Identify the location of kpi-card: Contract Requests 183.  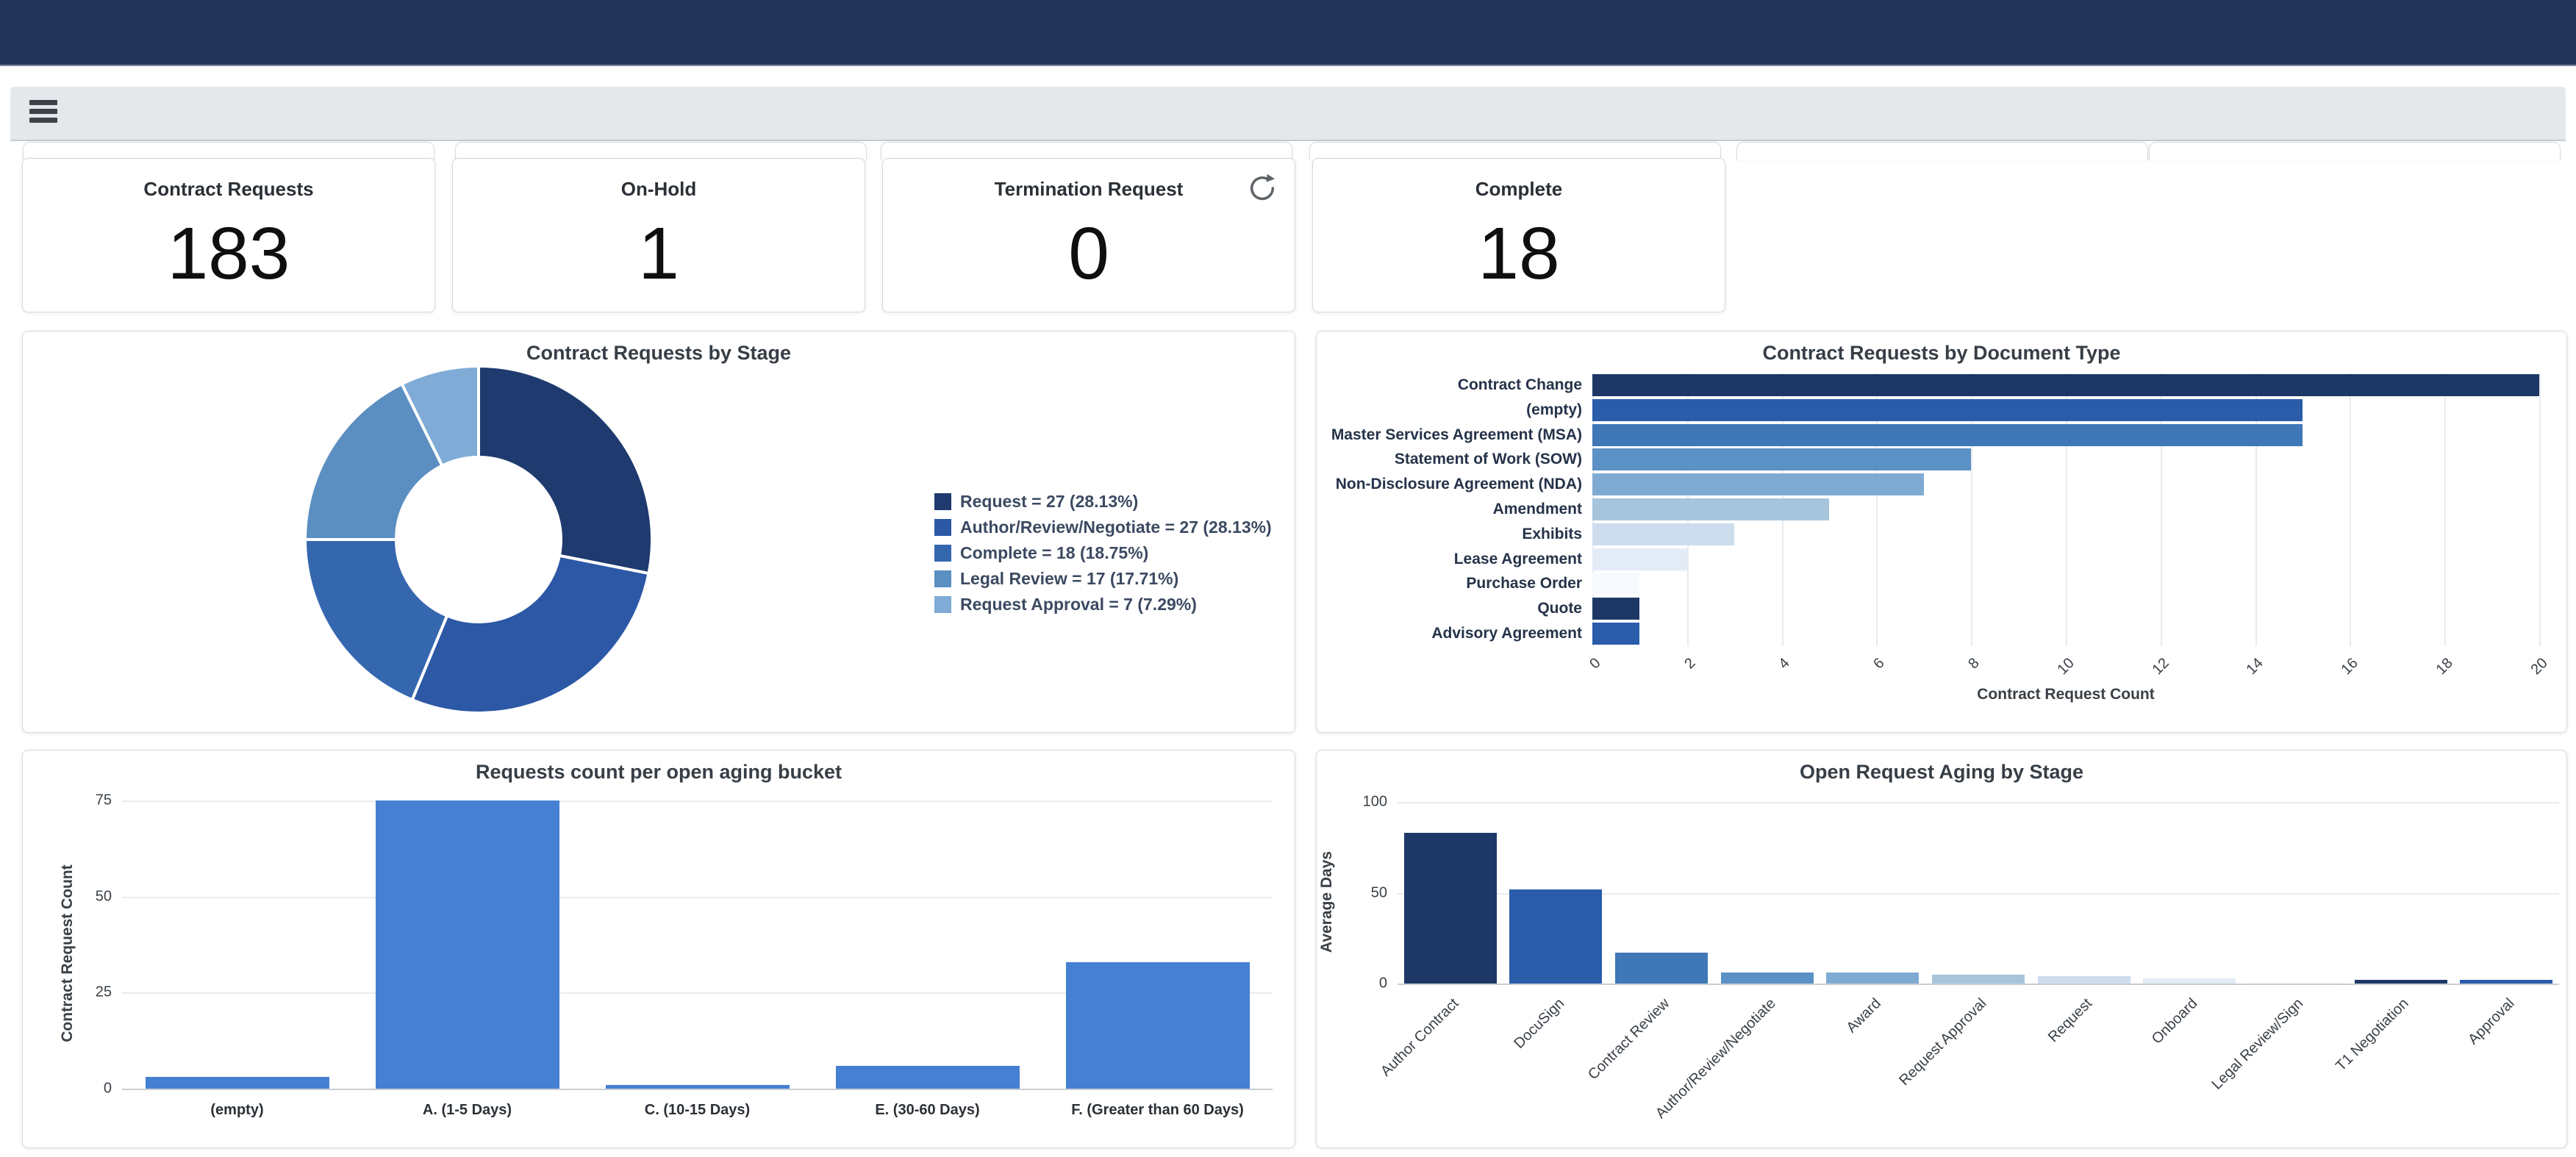
(229, 235).